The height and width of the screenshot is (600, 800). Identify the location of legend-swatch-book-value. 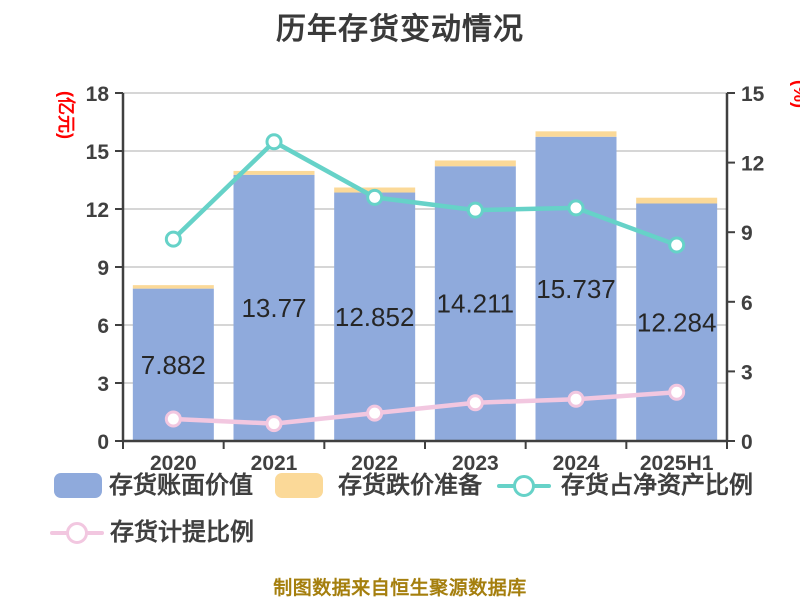
(78, 485).